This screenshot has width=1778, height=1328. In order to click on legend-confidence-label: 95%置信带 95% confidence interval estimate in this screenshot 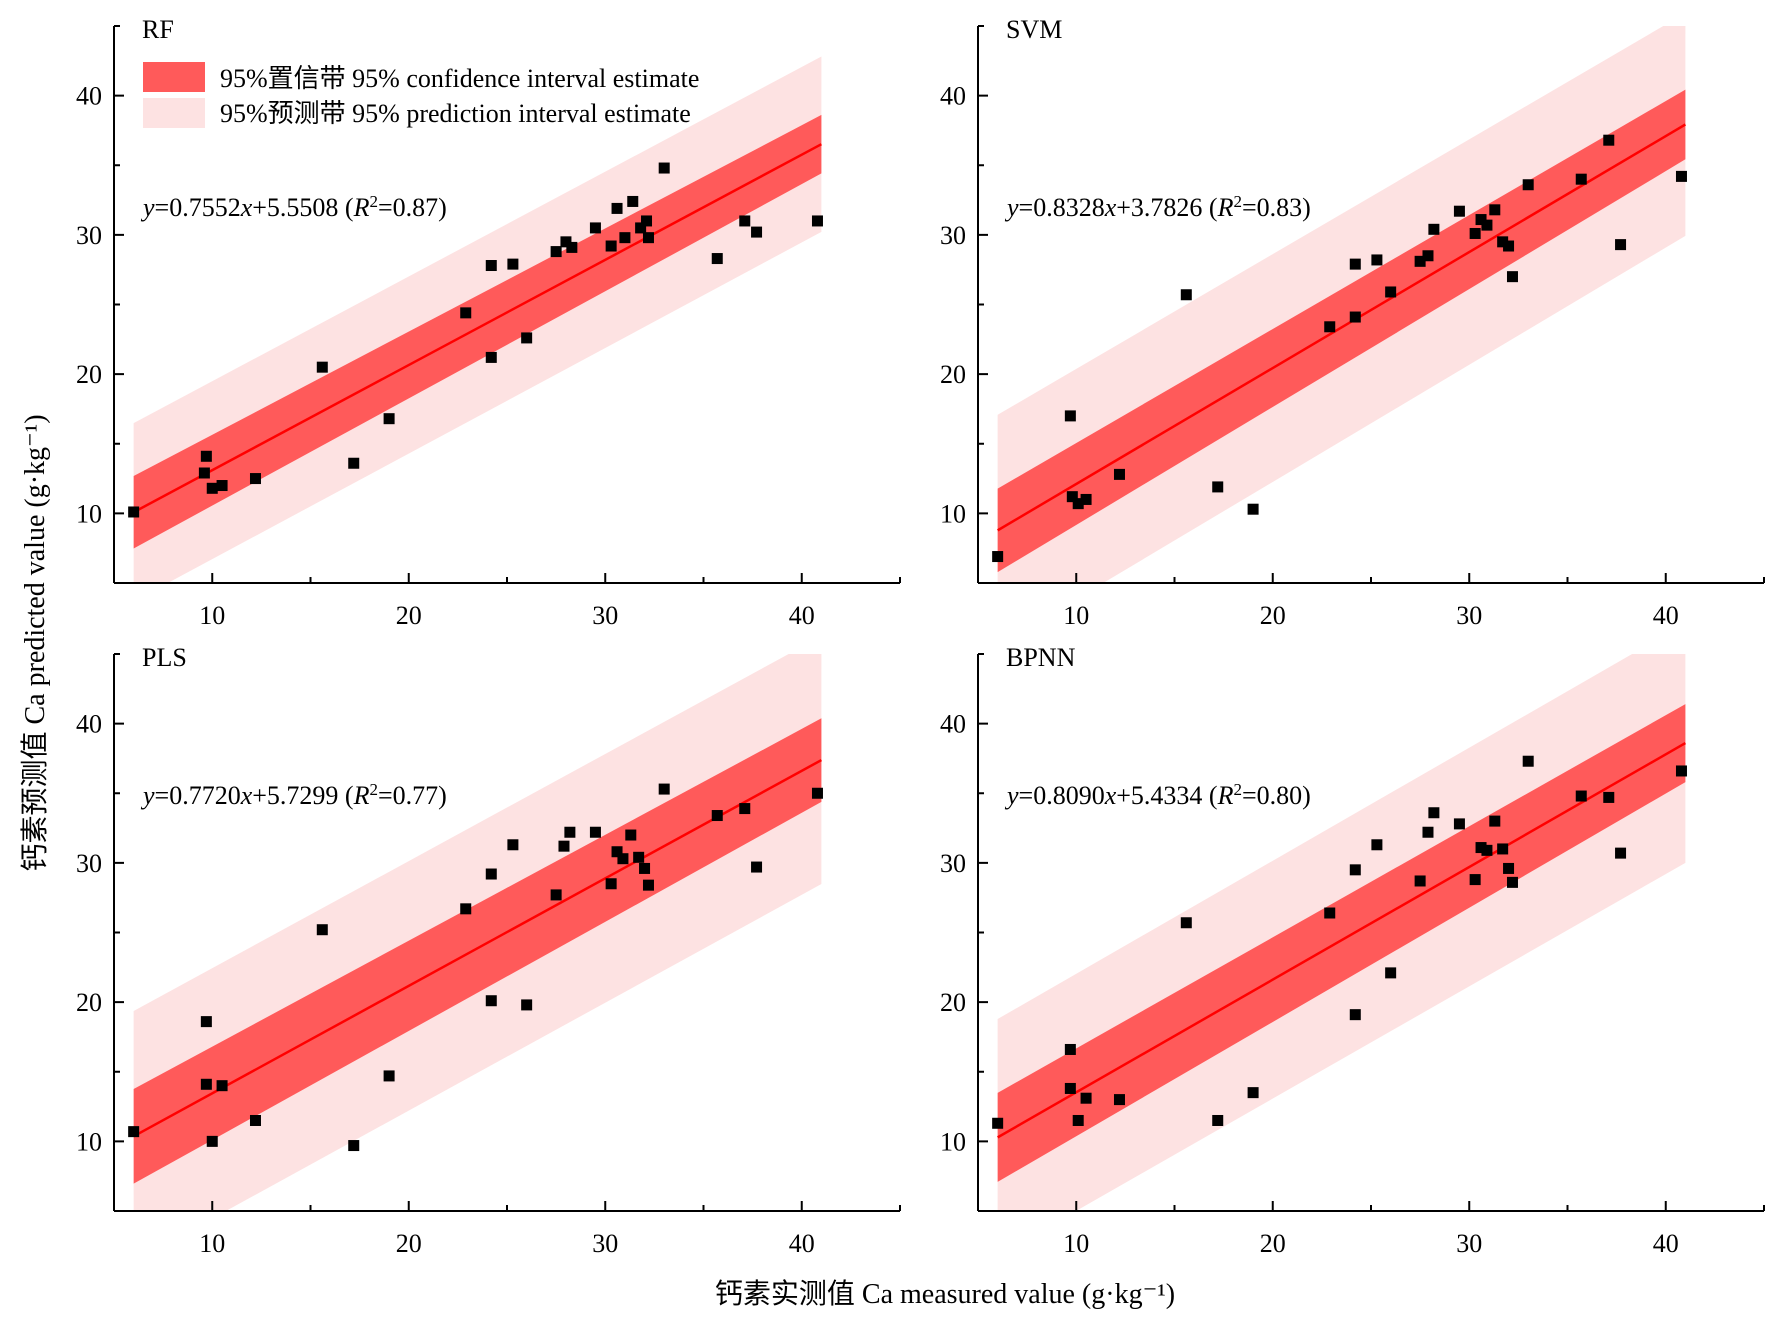, I will do `click(459, 78)`.